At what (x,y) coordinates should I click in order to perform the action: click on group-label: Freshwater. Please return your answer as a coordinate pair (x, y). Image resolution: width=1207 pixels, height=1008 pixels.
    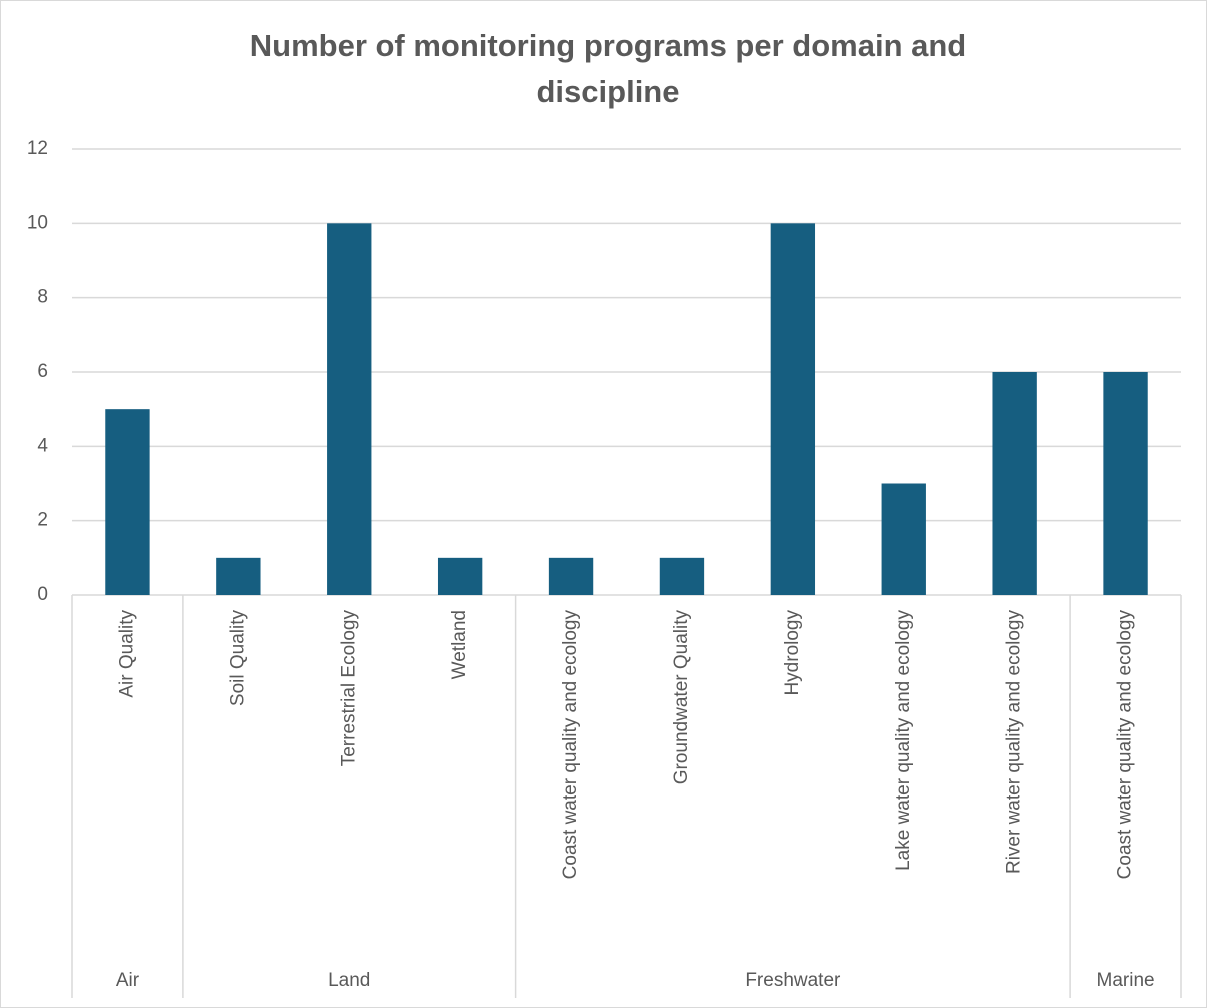
    Looking at the image, I should click on (793, 980).